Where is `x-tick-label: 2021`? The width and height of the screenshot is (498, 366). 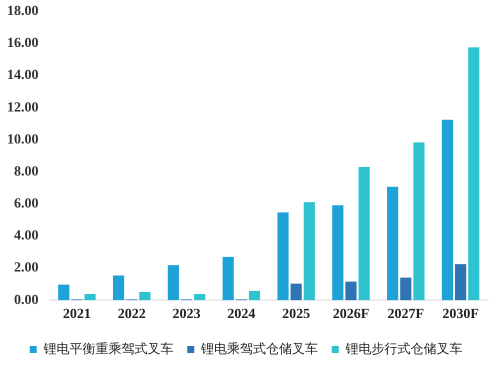
x-tick-label: 2021 is located at coordinates (76, 314).